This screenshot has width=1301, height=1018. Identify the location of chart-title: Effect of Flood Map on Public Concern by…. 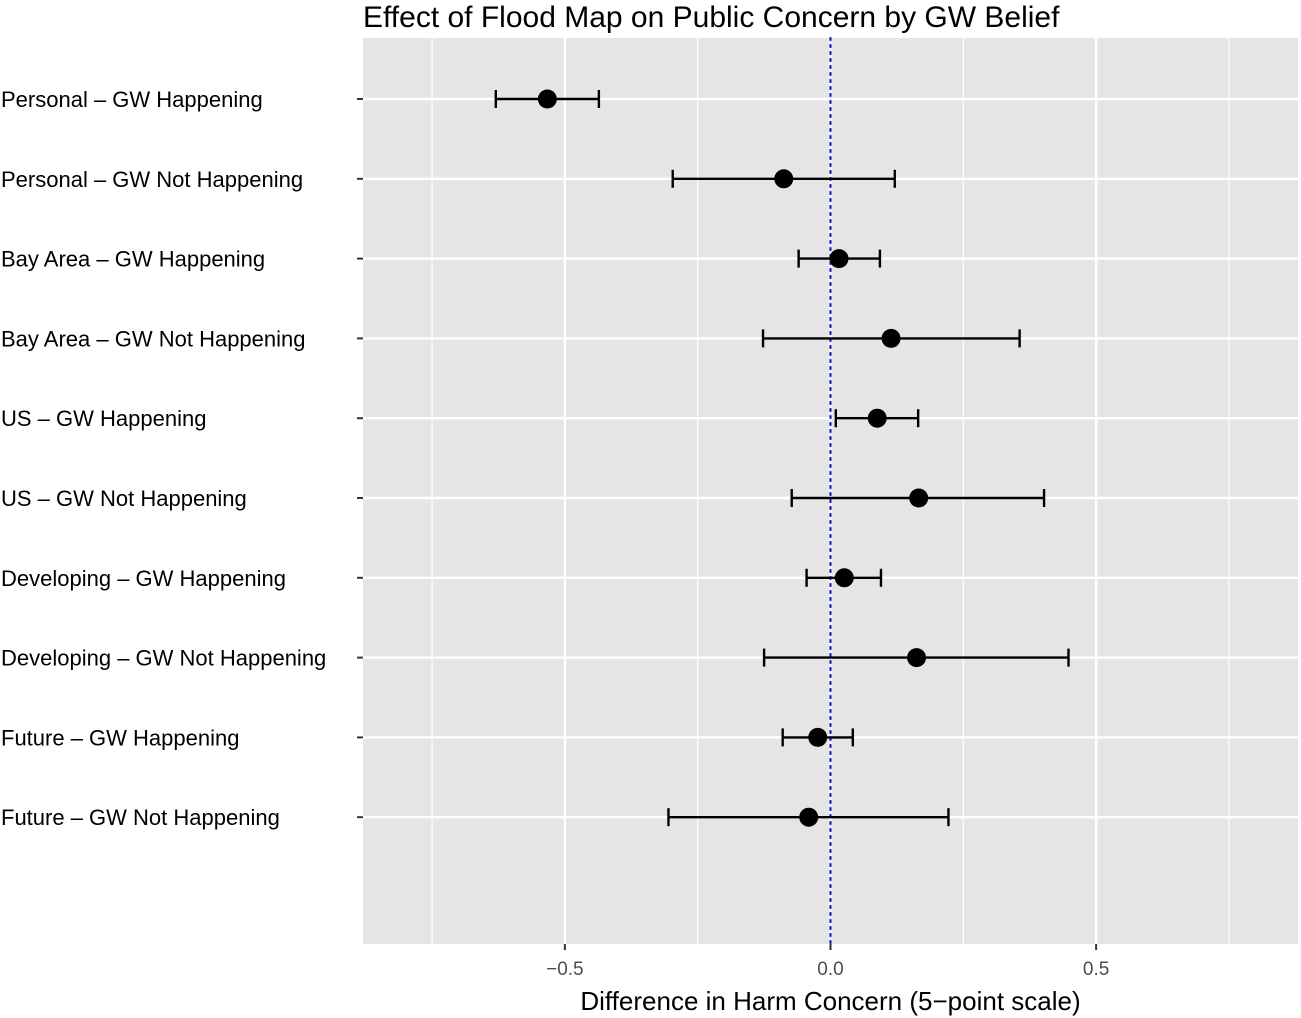
(711, 17).